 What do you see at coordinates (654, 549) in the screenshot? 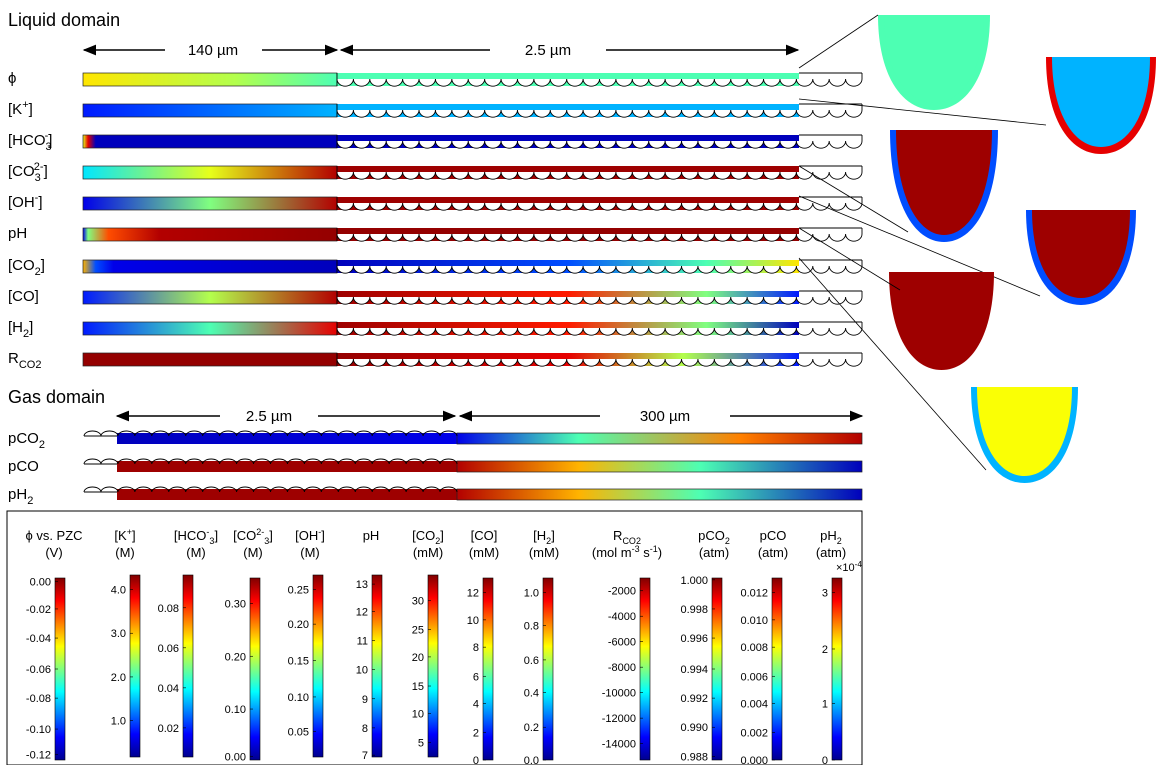
I see `title-part: -1` at bounding box center [654, 549].